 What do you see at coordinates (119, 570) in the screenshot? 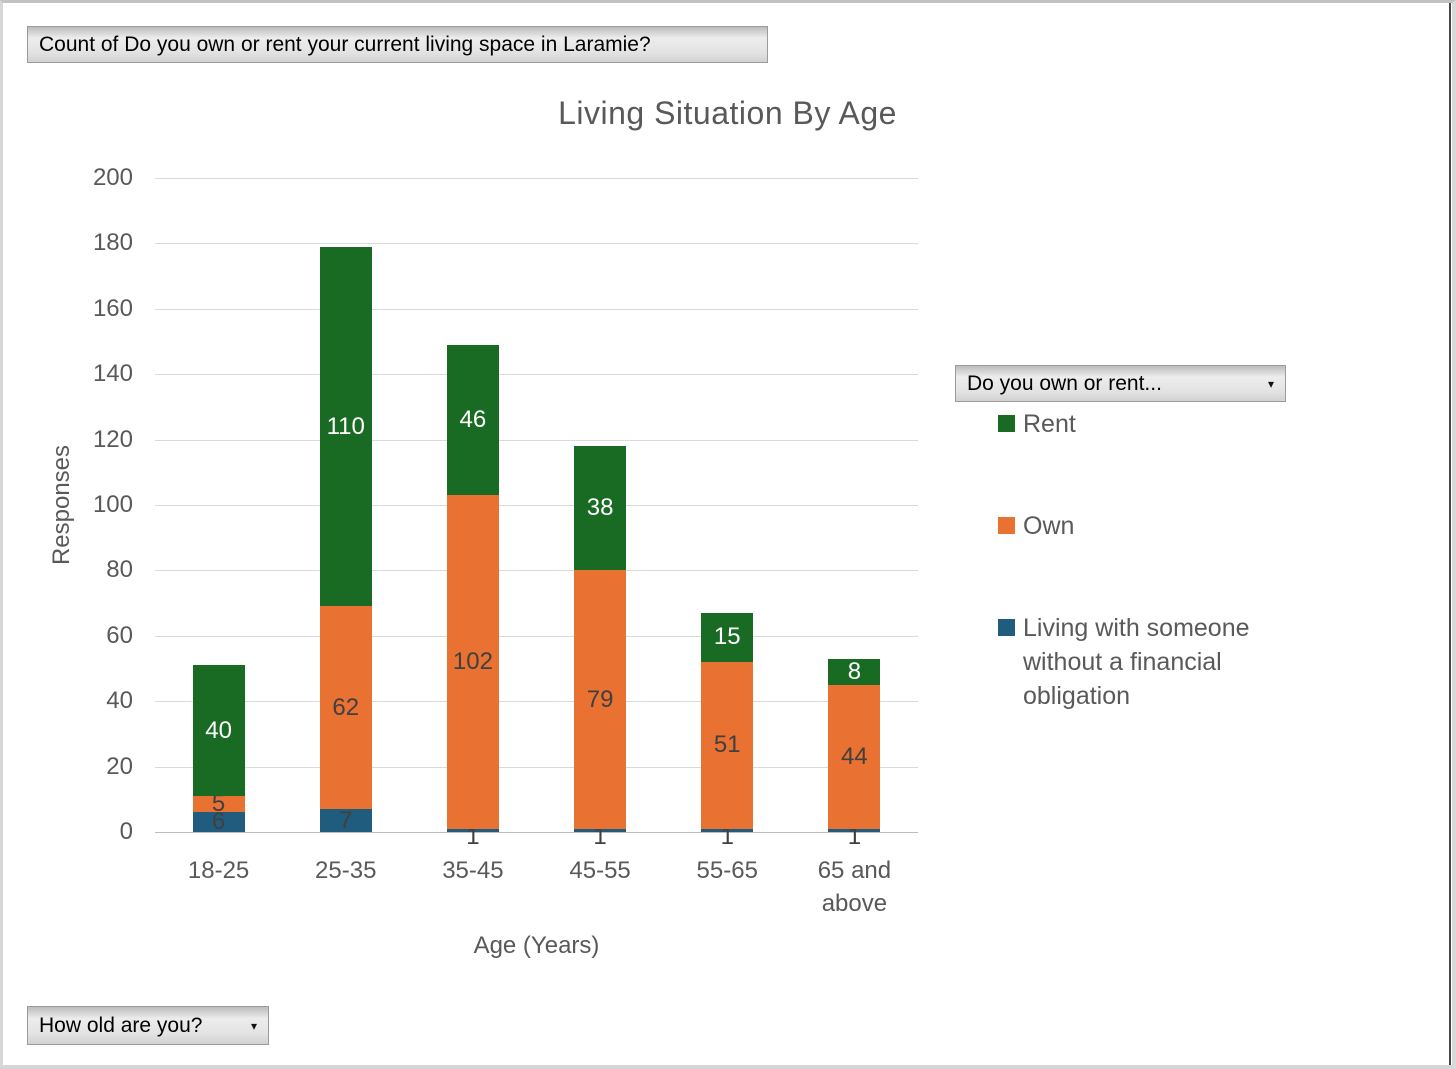
I see `y-tick-label: 80` at bounding box center [119, 570].